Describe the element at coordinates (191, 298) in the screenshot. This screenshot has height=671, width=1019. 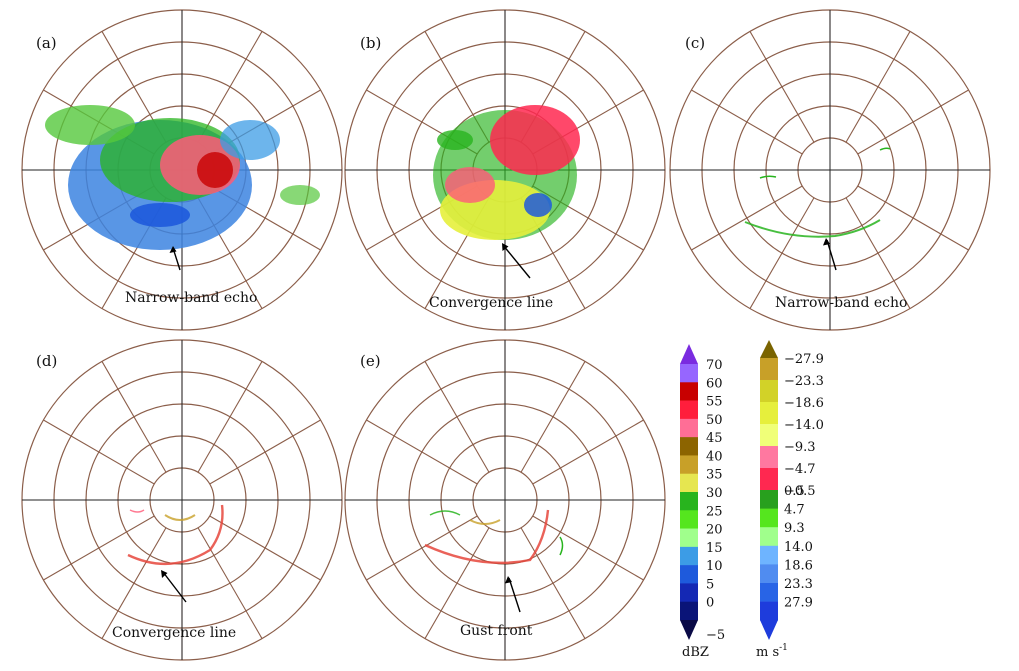
I see `annotation-a: Narrow-band echo` at that location.